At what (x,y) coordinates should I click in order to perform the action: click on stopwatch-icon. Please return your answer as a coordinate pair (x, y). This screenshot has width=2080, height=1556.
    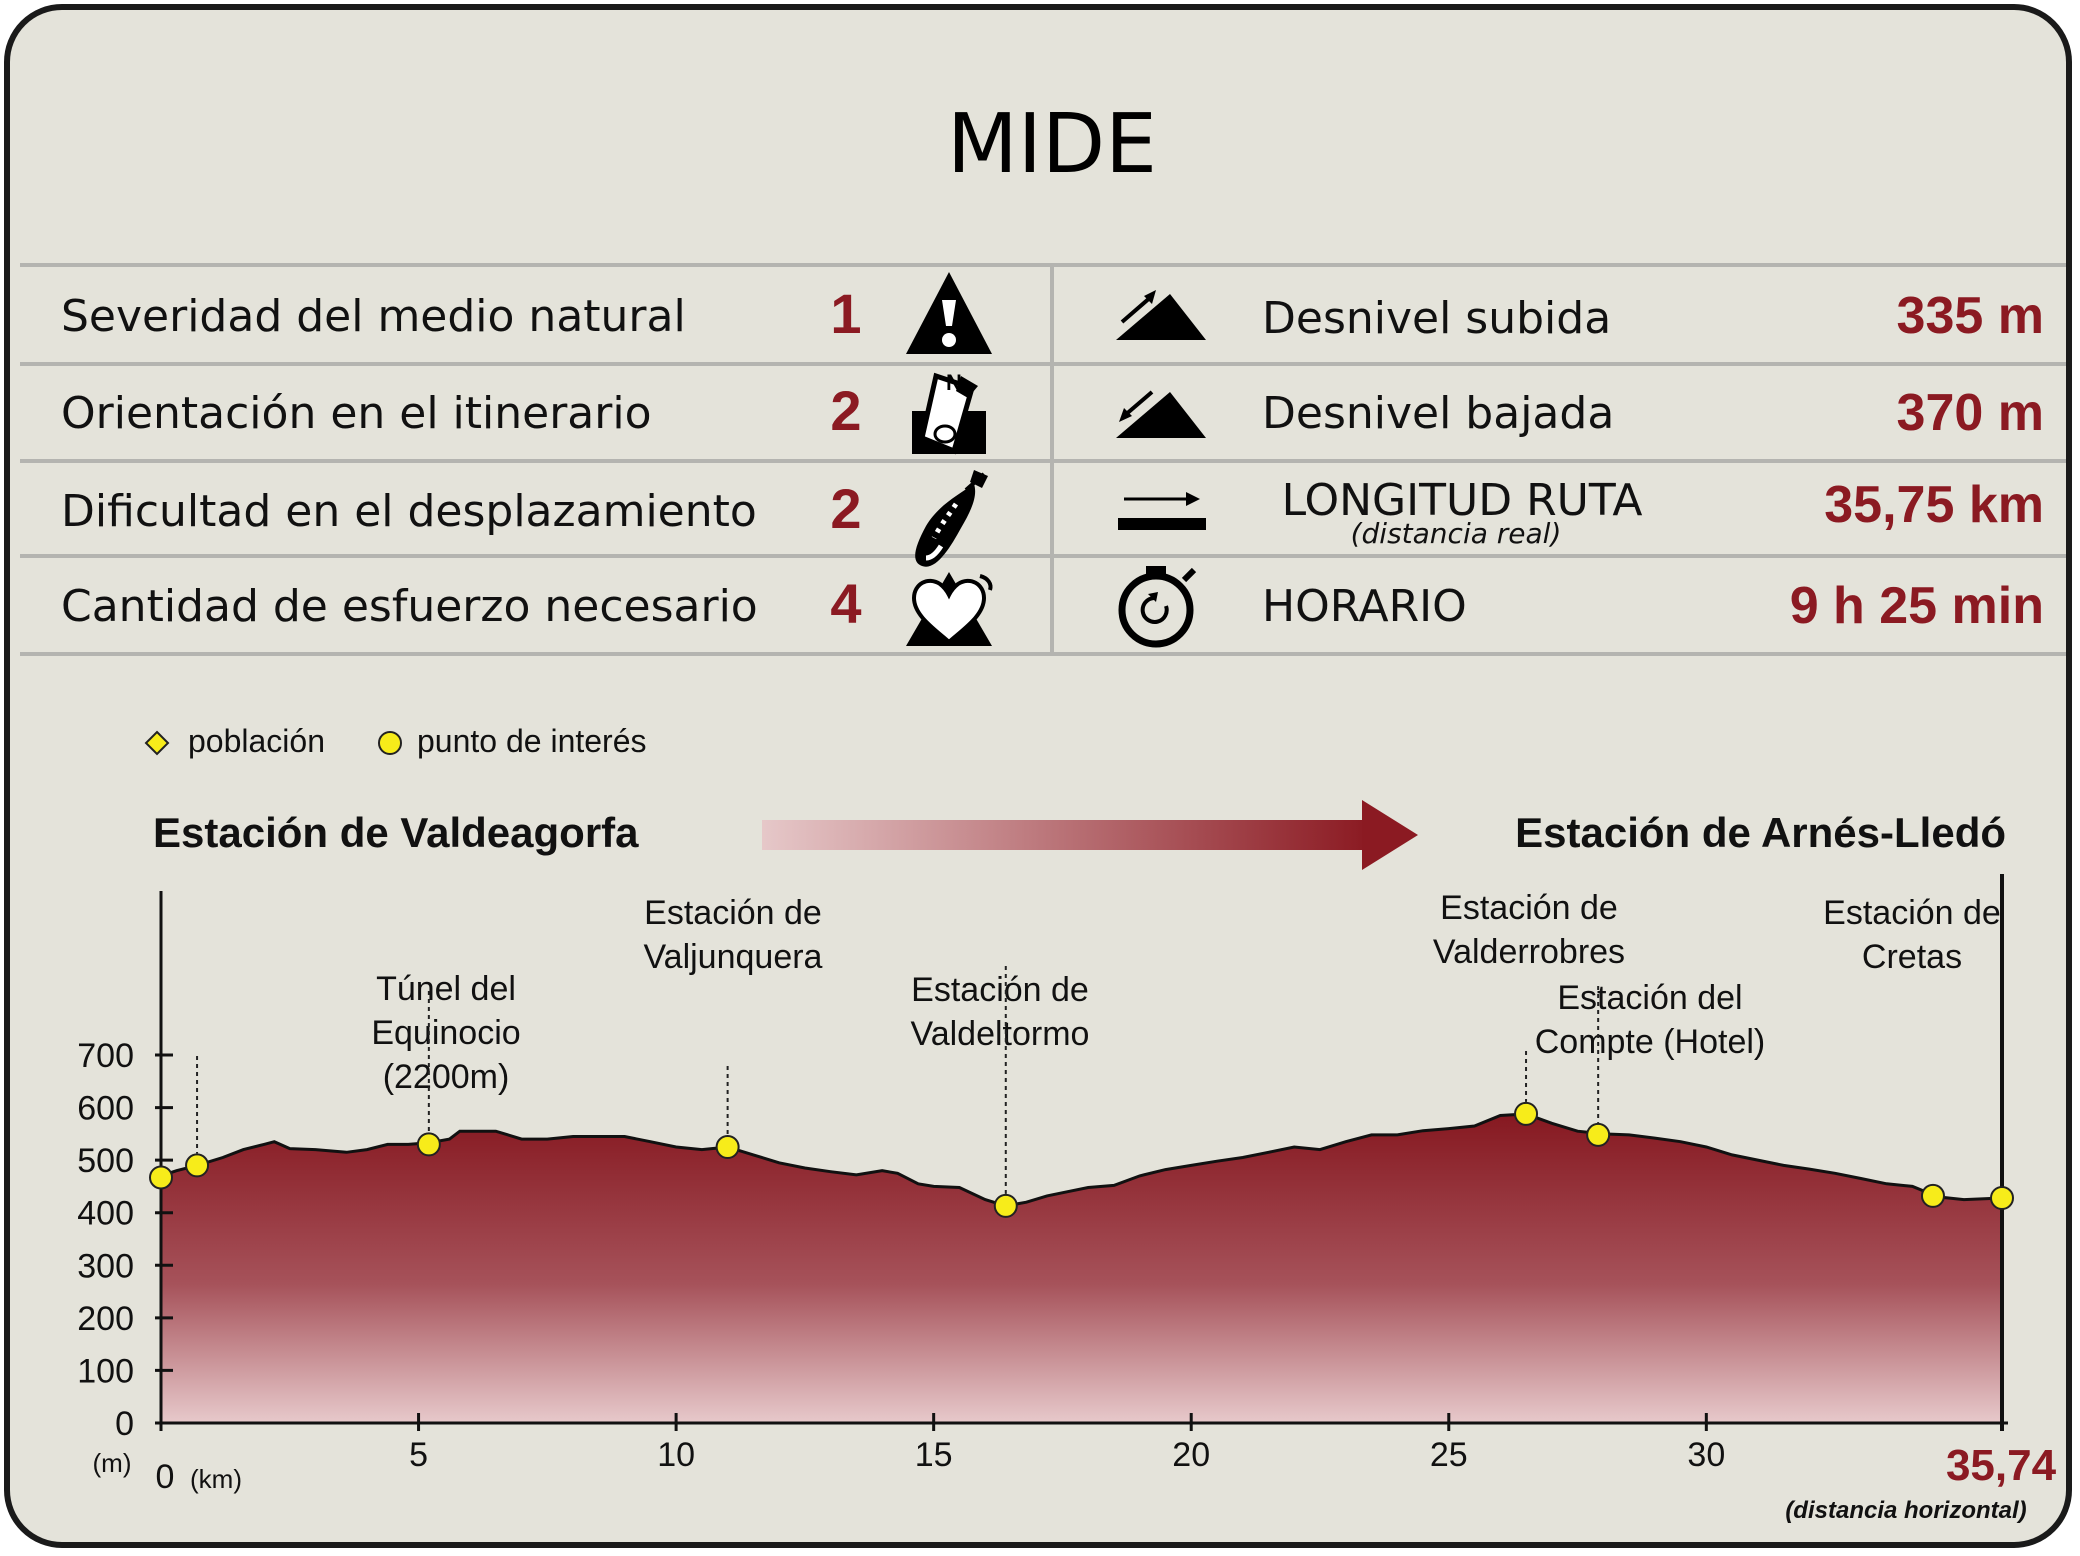
    Looking at the image, I should click on (1157, 607).